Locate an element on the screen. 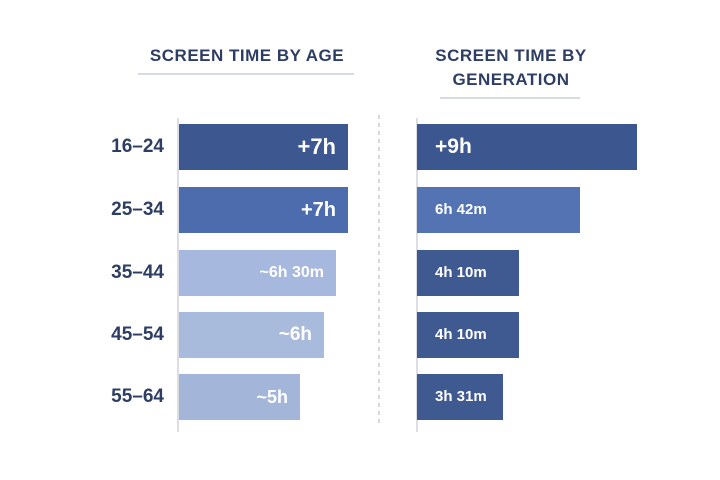  category-label: 45–54 is located at coordinates (137, 334).